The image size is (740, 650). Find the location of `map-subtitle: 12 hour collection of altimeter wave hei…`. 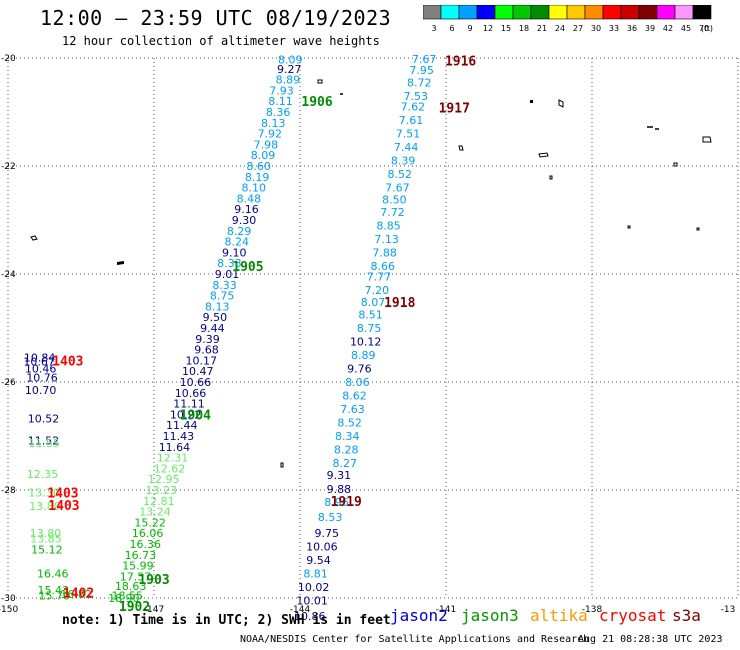

map-subtitle: 12 hour collection of altimeter wave hei… is located at coordinates (221, 41).